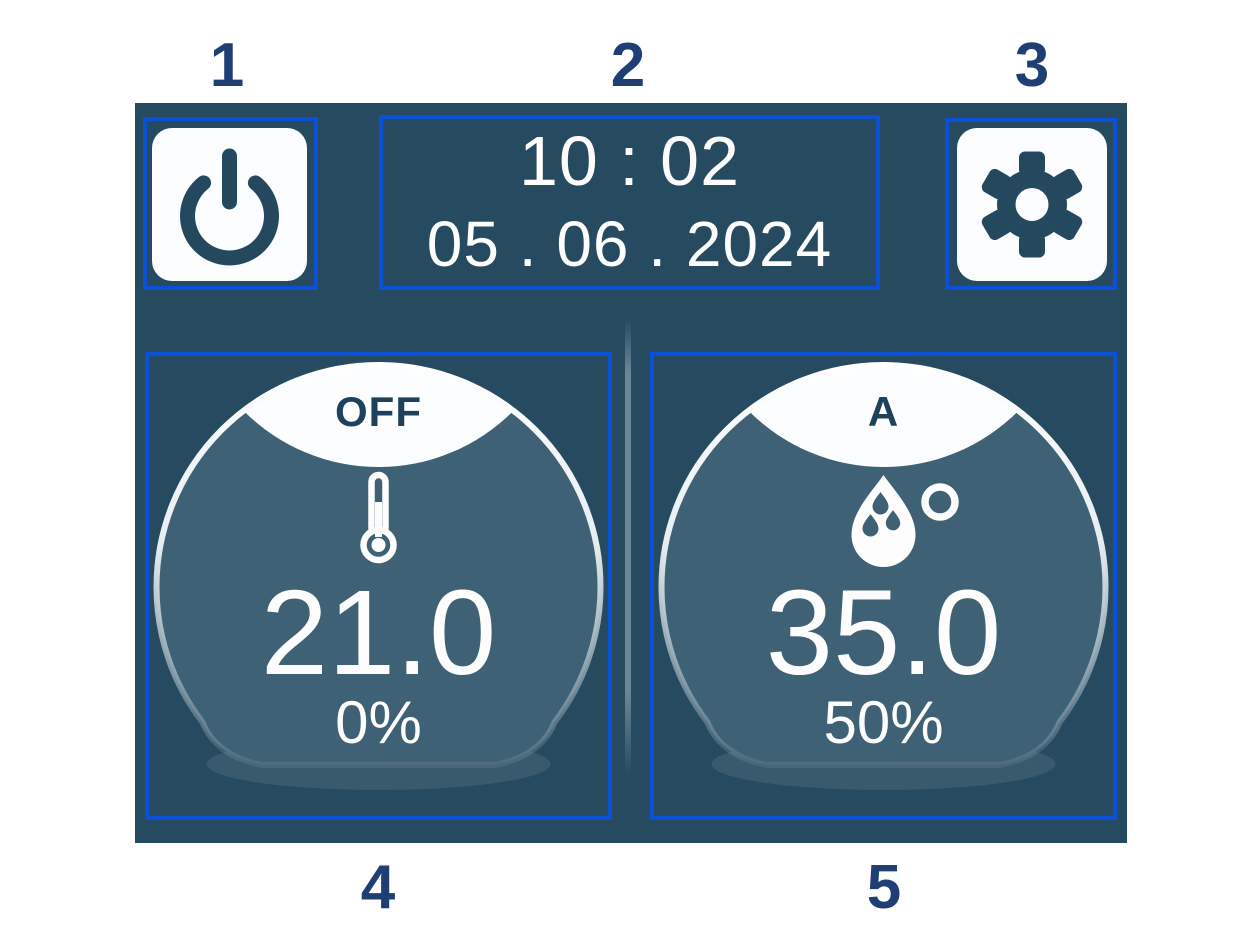 The height and width of the screenshot is (948, 1260). I want to click on date-text: 05 . 06 . 2024, so click(629, 243).